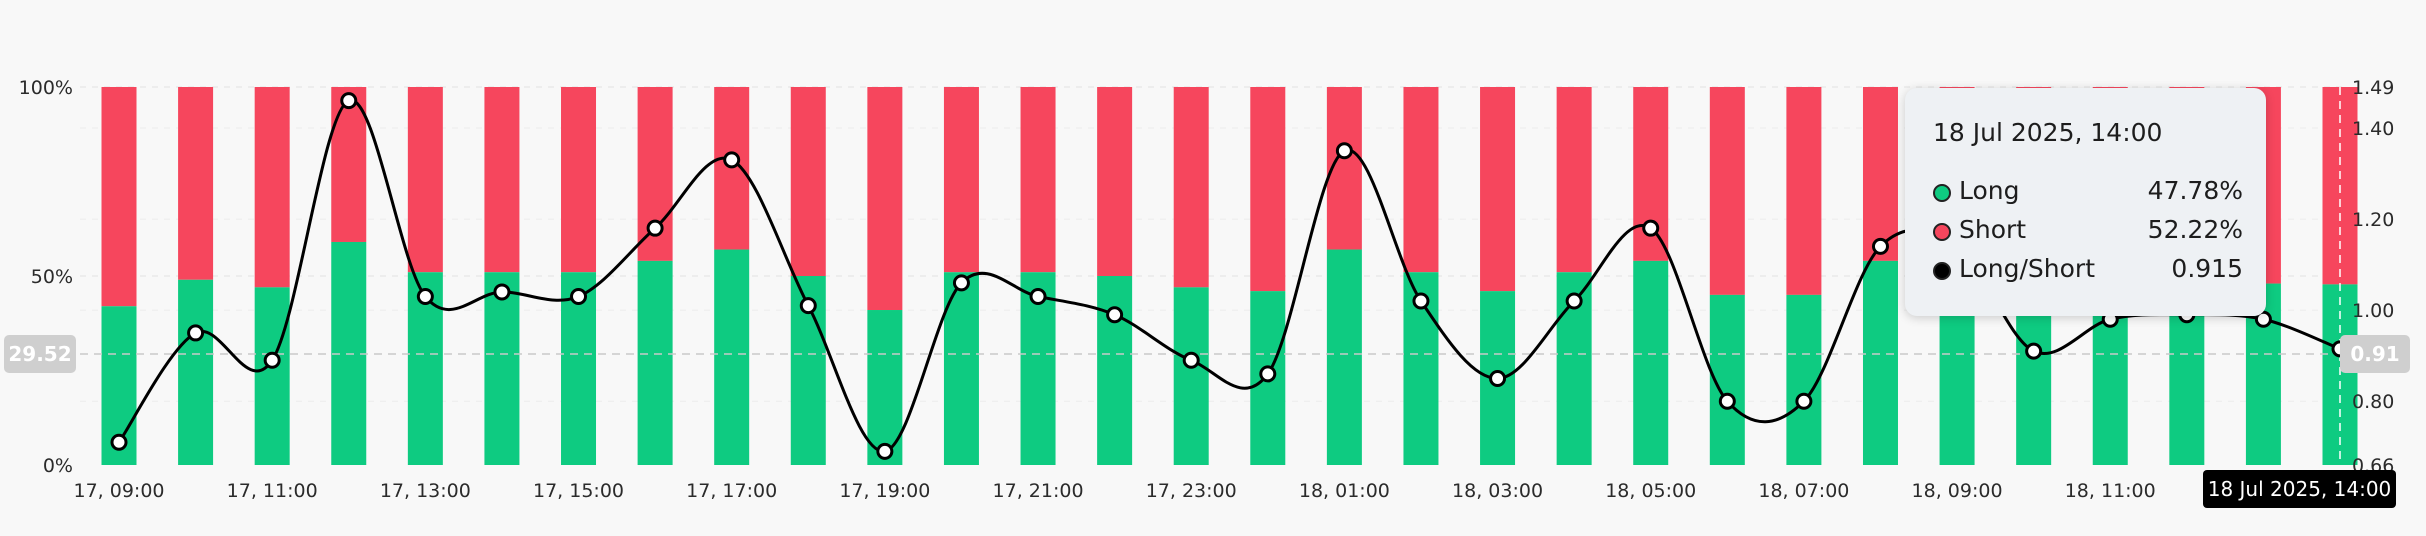 The image size is (2426, 536). I want to click on x-tick-label: 18, 09:00, so click(1957, 491).